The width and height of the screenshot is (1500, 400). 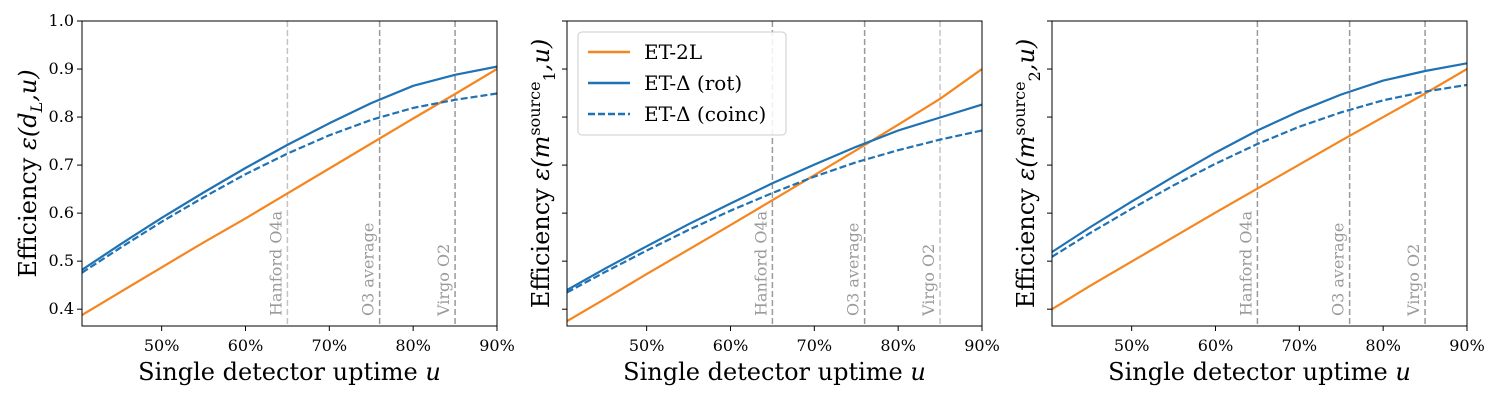 What do you see at coordinates (61, 116) in the screenshot?
I see `y-tick-label: 0.8` at bounding box center [61, 116].